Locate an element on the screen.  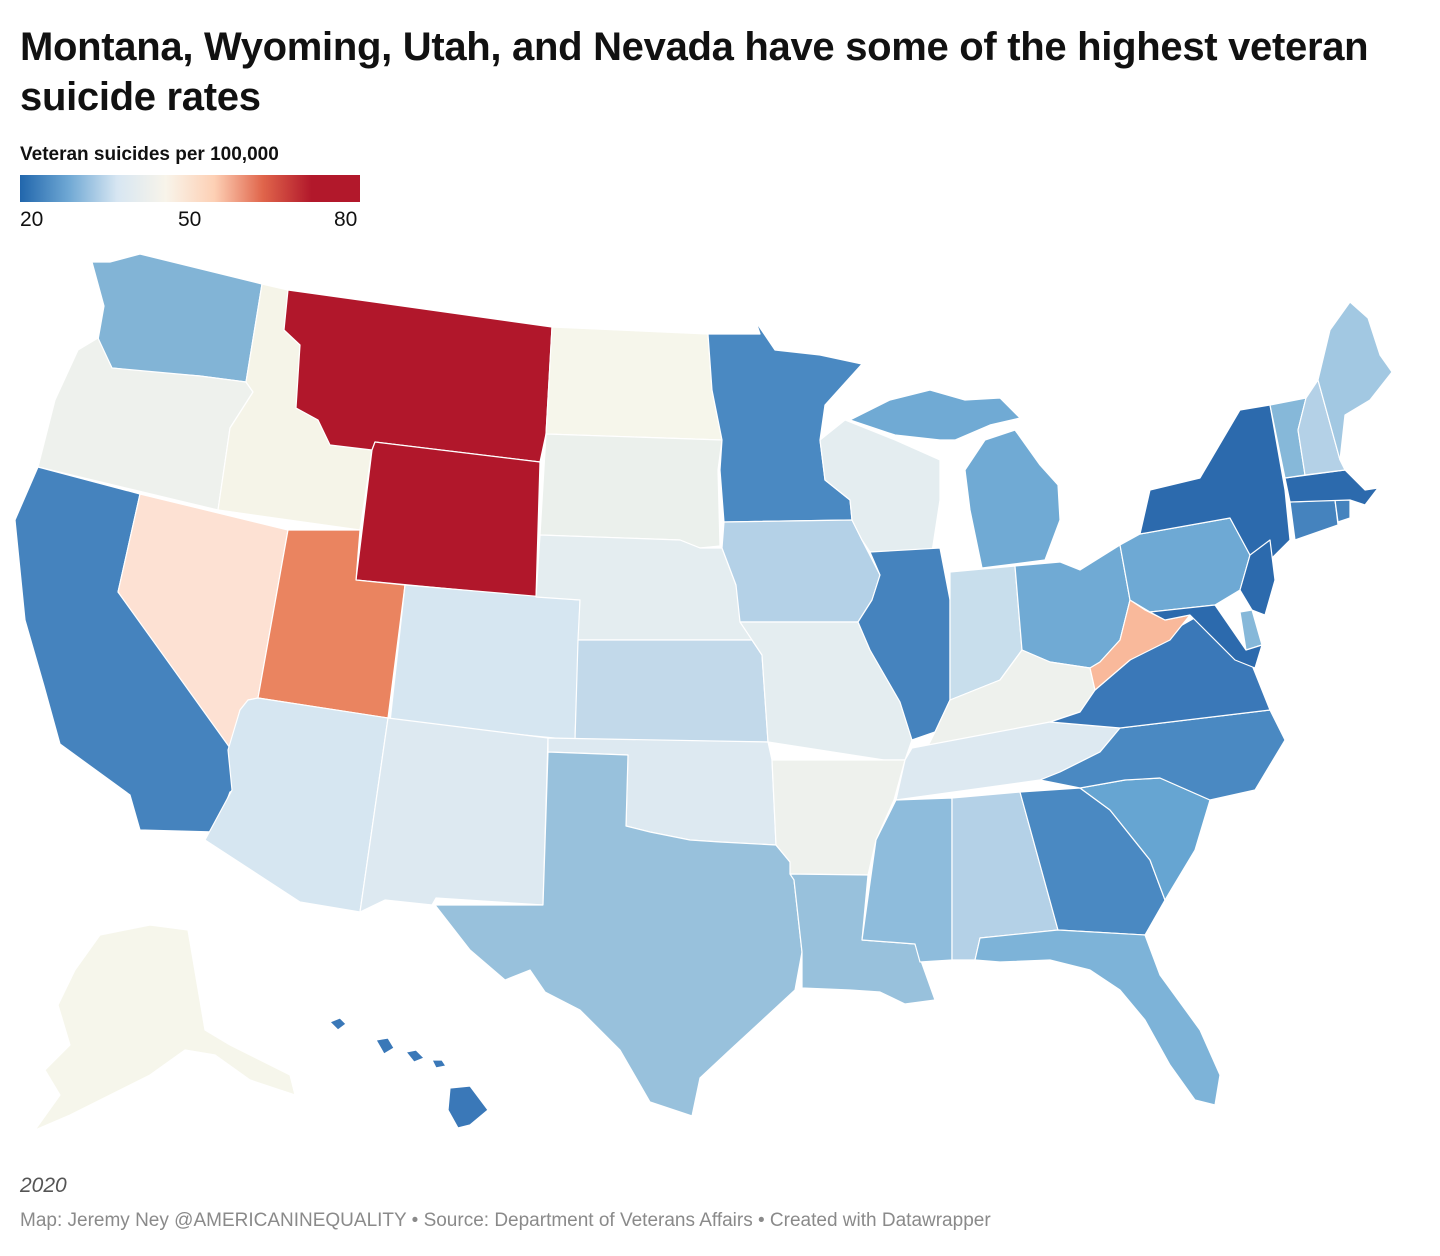
state-texas is located at coordinates (618, 934).